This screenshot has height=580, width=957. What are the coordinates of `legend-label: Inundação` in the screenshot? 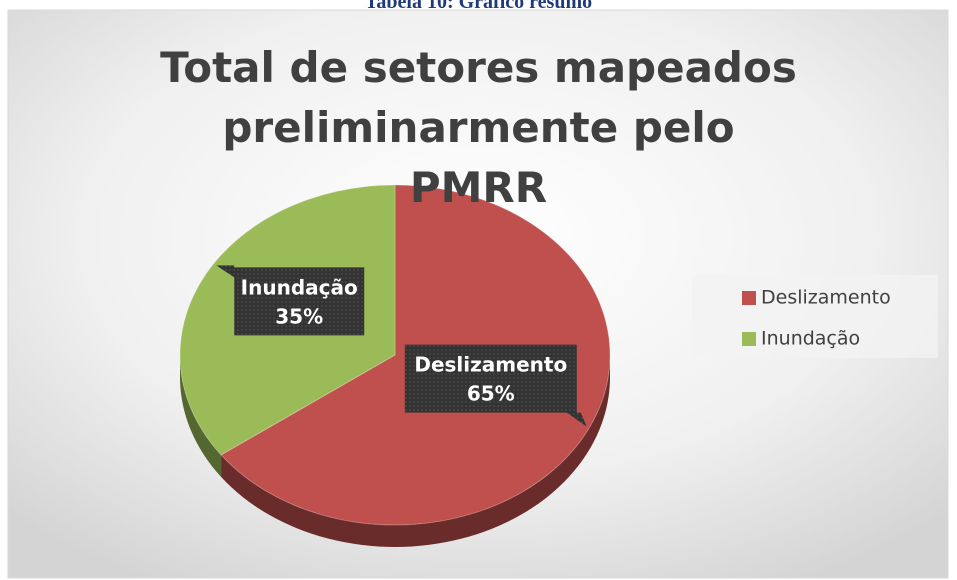 It's located at (810, 339).